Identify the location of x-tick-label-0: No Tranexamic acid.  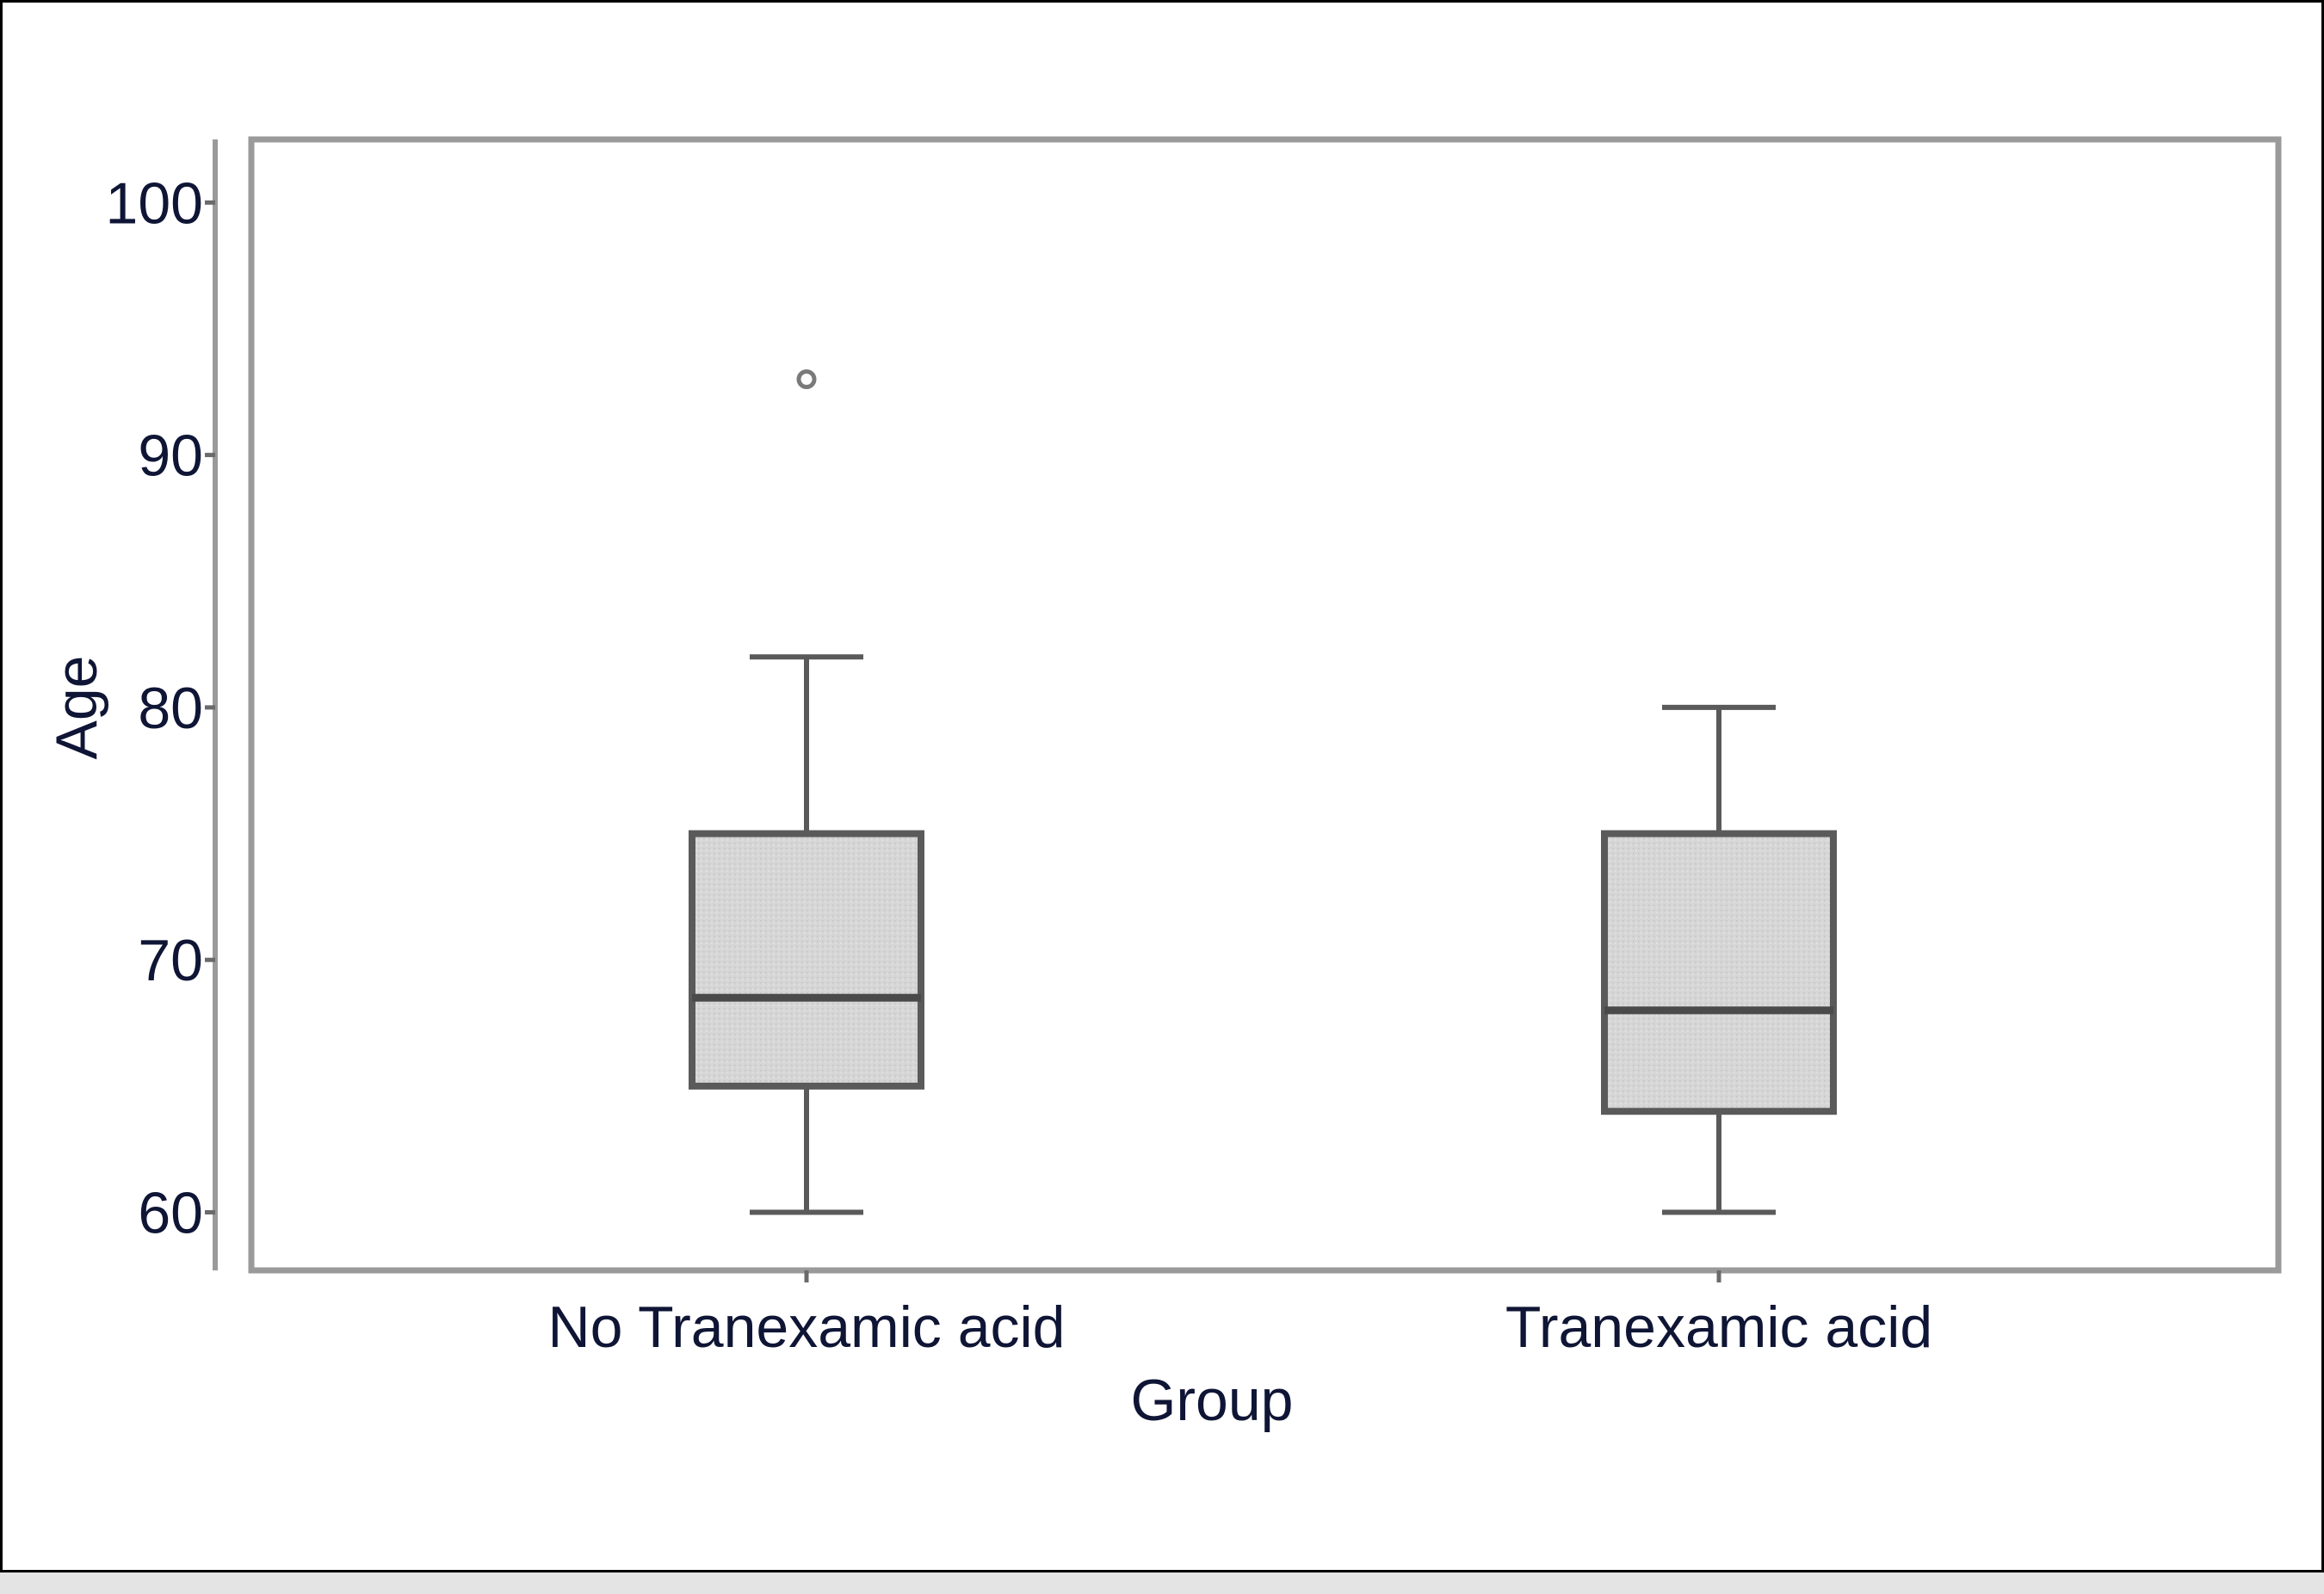
(807, 1327).